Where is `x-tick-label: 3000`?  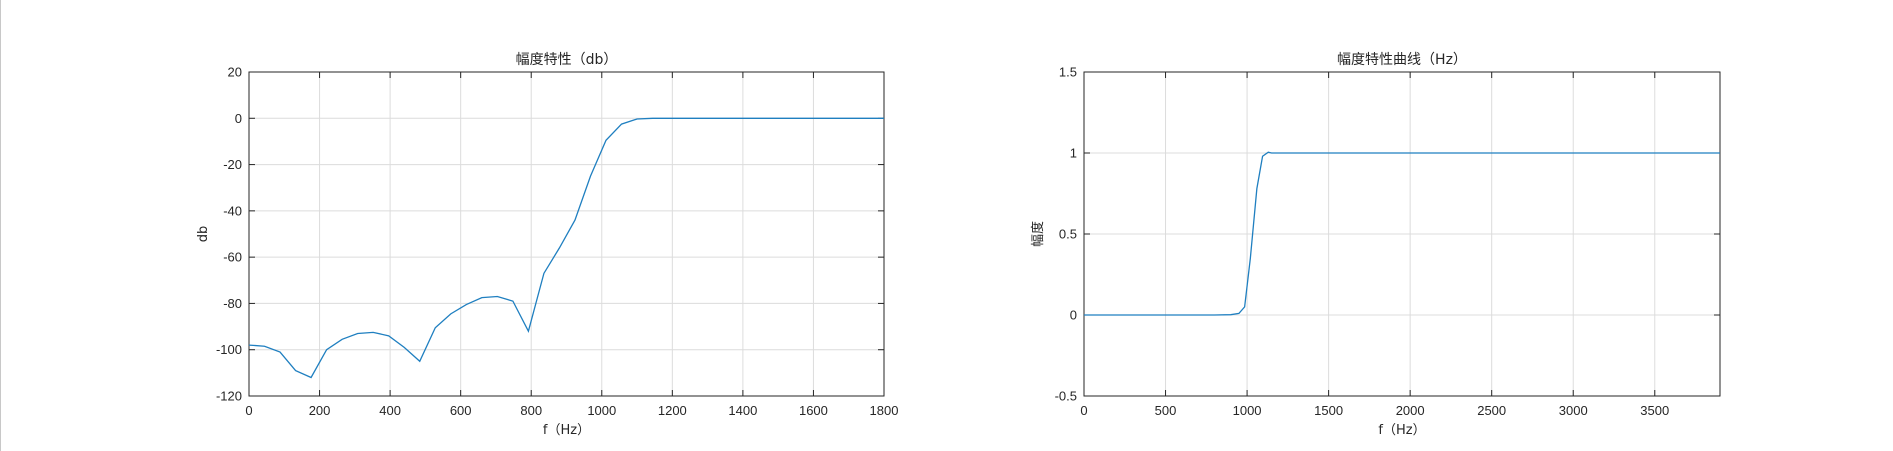 x-tick-label: 3000 is located at coordinates (1573, 410).